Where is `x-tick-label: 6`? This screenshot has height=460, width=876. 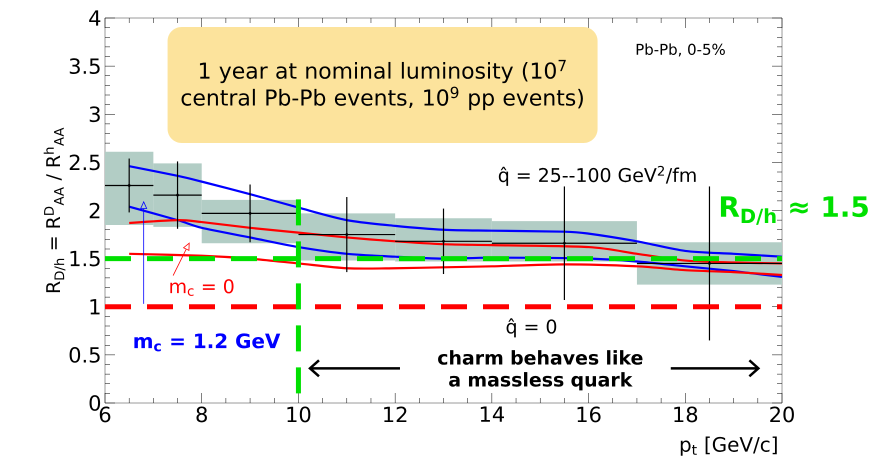
x-tick-label: 6 is located at coordinates (105, 414).